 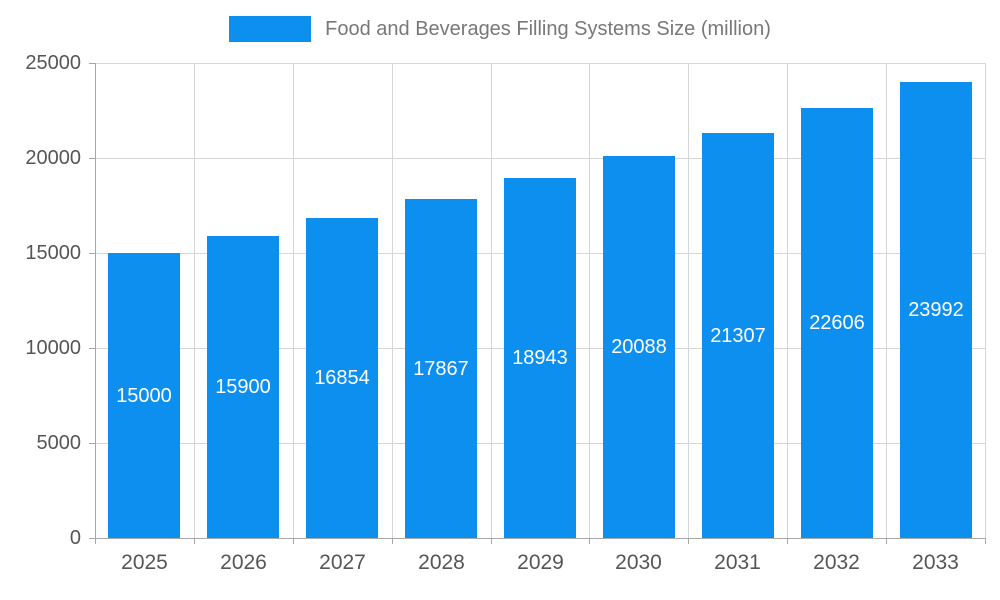 What do you see at coordinates (144, 562) in the screenshot?
I see `x-axis-tick-label: 2025` at bounding box center [144, 562].